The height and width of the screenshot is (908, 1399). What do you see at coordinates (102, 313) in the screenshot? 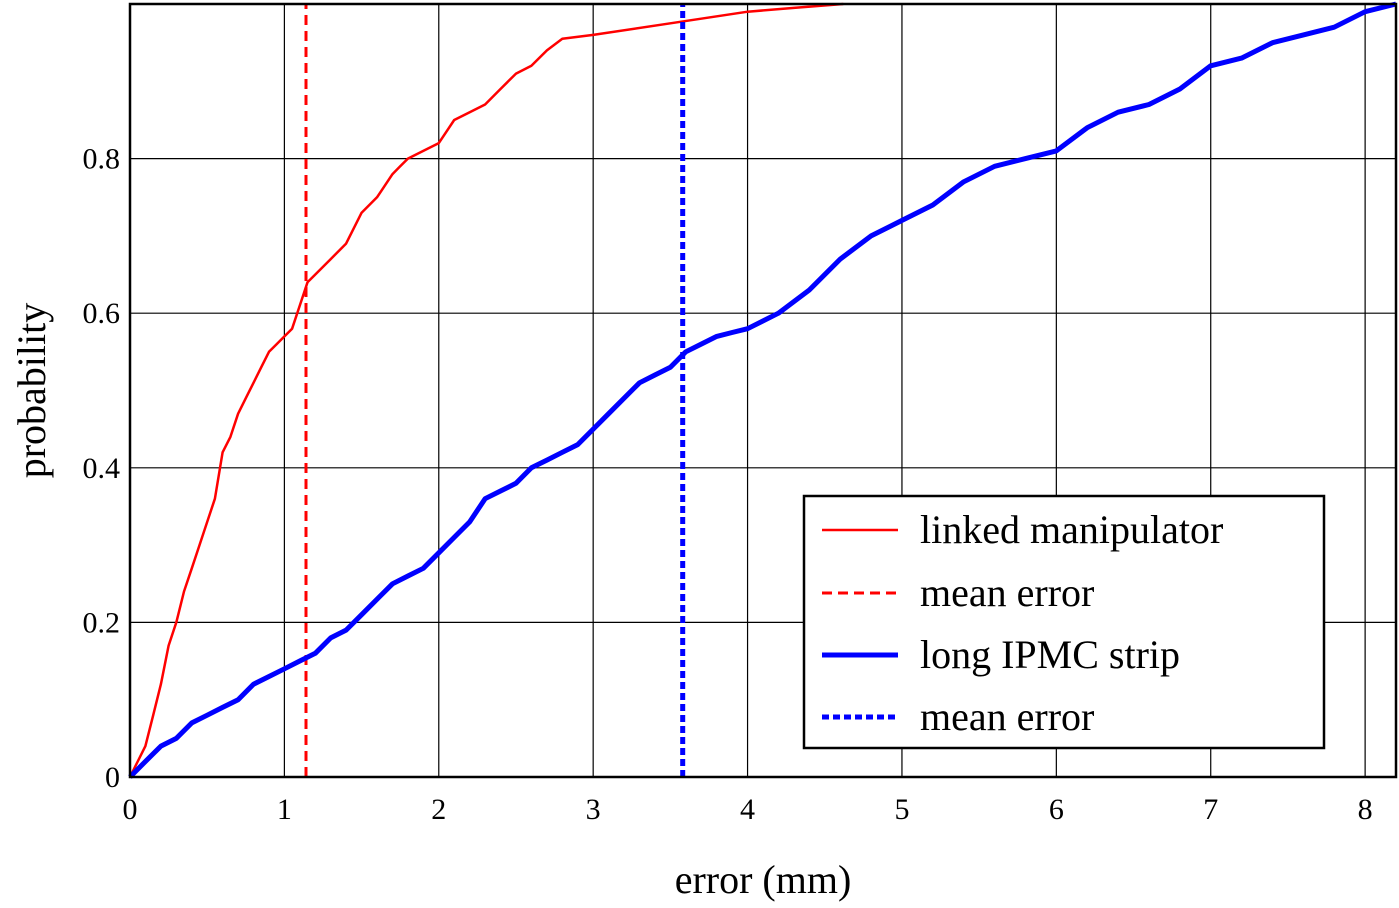
I see `y-tick-label: 0.6` at bounding box center [102, 313].